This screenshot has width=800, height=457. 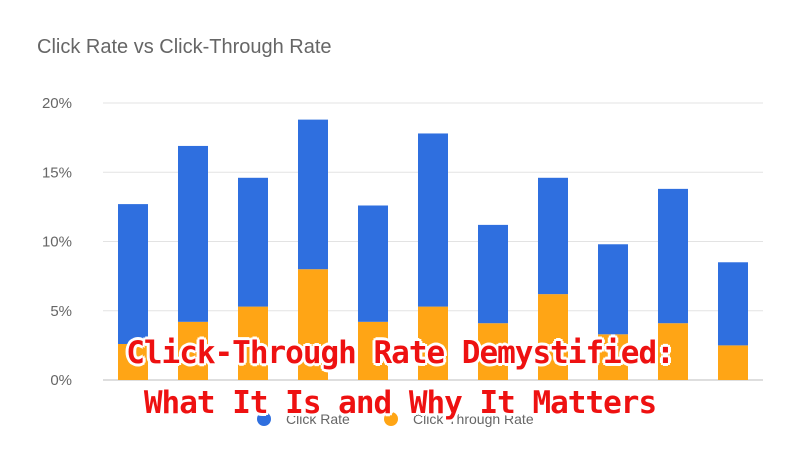 I want to click on y-tick-label: 10%, so click(x=57, y=242).